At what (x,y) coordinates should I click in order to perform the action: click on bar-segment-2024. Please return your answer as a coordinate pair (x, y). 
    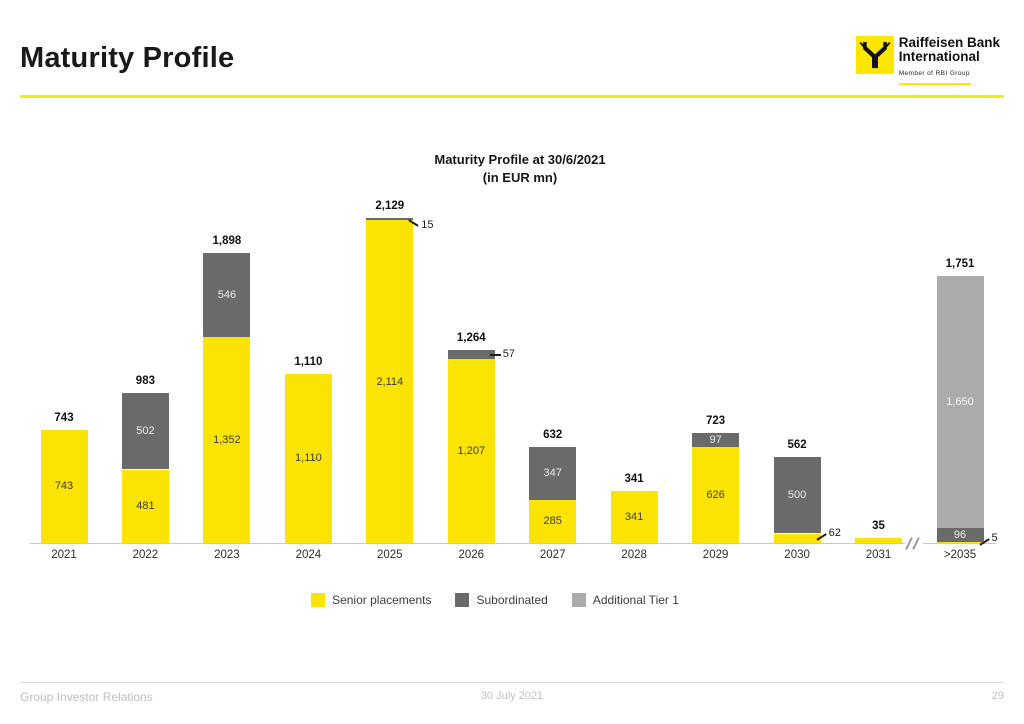
    Looking at the image, I should click on (308, 458).